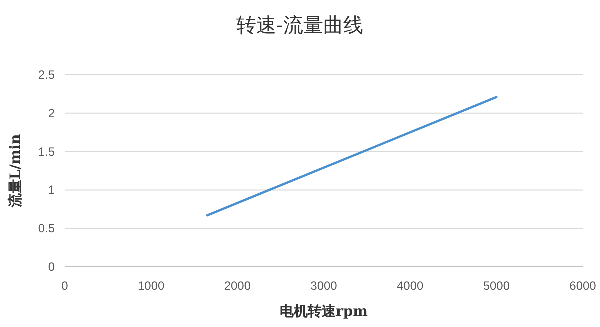 The width and height of the screenshot is (600, 327). Describe the element at coordinates (496, 286) in the screenshot. I see `x-tick-label: 5000` at that location.